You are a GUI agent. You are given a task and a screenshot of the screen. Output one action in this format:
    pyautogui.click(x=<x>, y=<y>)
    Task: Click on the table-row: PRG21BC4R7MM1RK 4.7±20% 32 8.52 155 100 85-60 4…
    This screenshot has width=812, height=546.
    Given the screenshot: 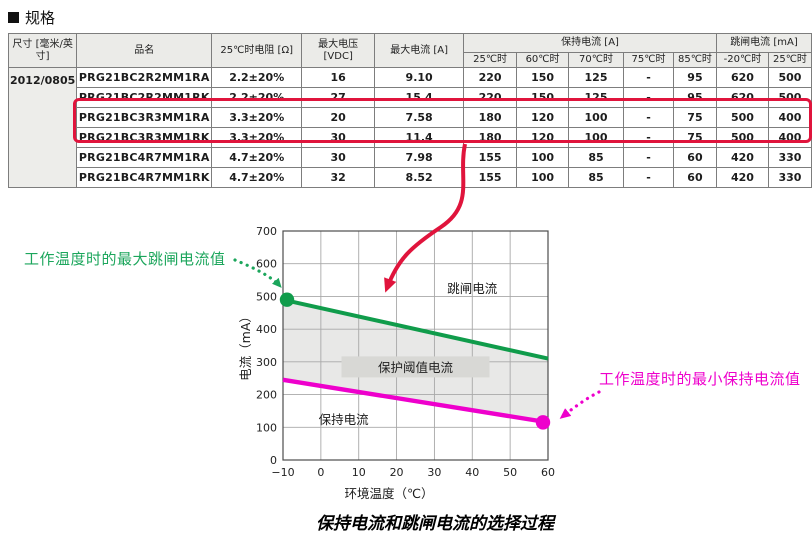 What is the action you would take?
    pyautogui.click(x=410, y=177)
    